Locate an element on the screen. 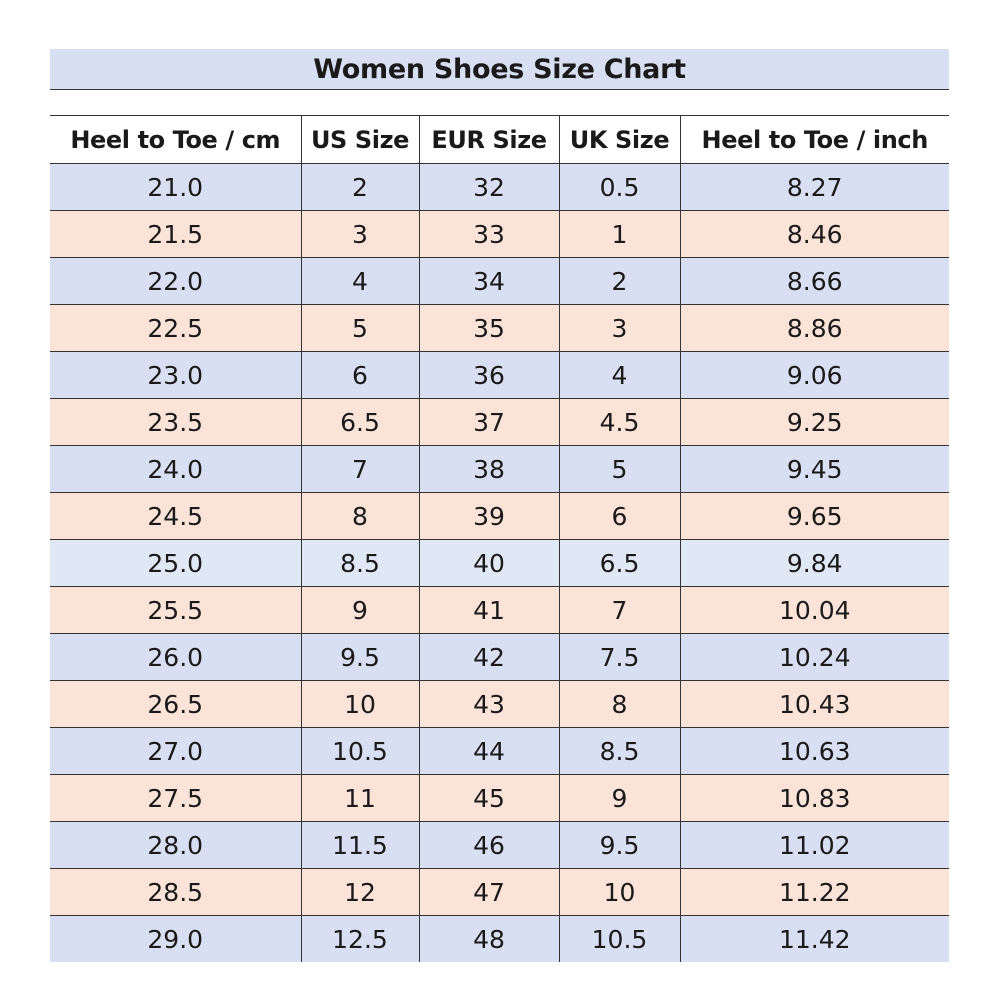 This screenshot has height=1000, width=1000. cell-us-size: 9 is located at coordinates (359, 610).